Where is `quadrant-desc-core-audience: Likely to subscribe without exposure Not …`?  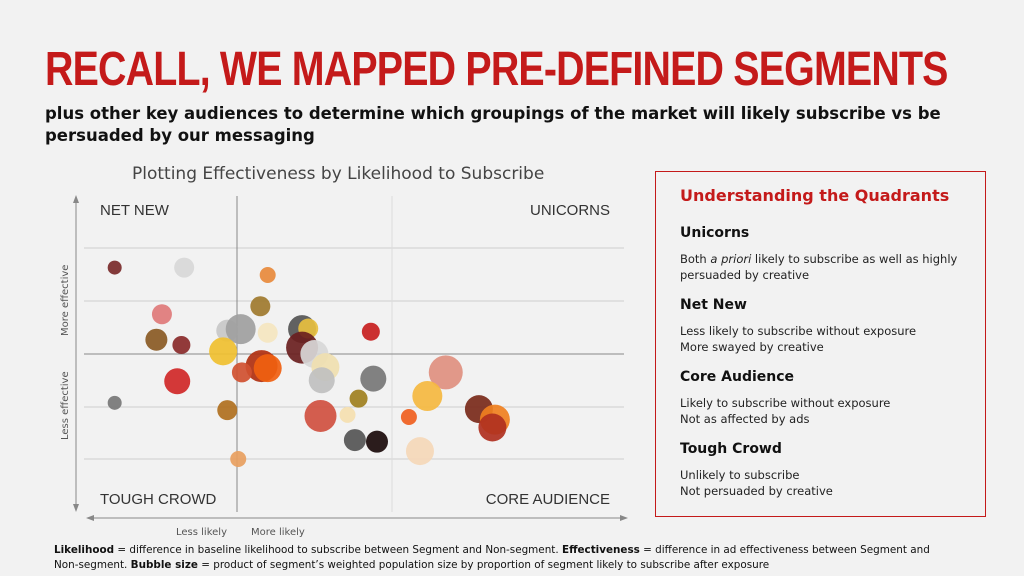
quadrant-desc-core-audience: Likely to subscribe without exposure Not … is located at coordinates (785, 411).